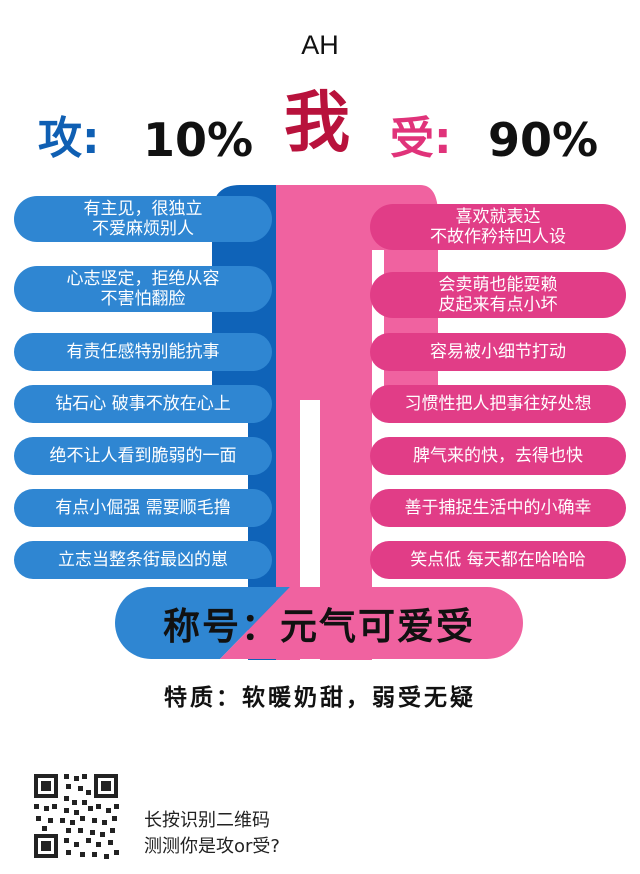 This screenshot has height=874, width=640. Describe the element at coordinates (207, 820) in the screenshot. I see `qr-caption-line1: 长按识别二维码` at that location.